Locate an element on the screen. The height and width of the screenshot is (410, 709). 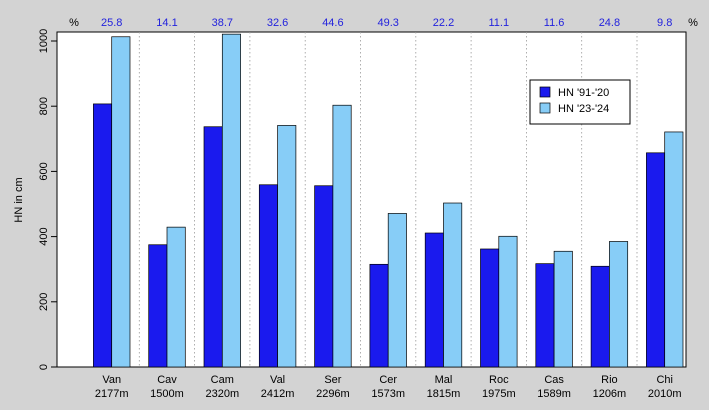
y-tick-label-200: 200 is located at coordinates (44, 302).